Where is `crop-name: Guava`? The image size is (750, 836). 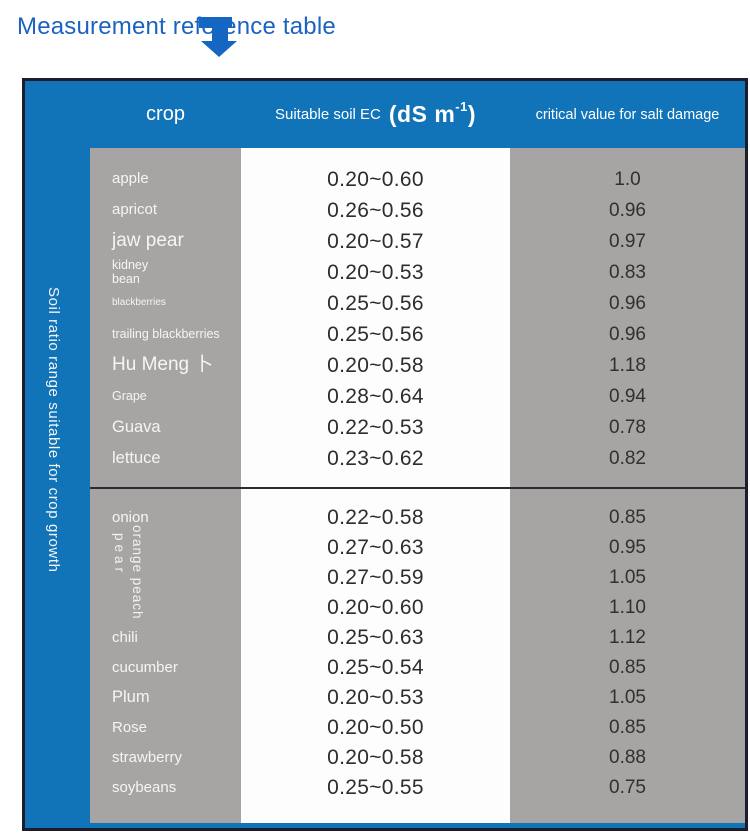 crop-name: Guava is located at coordinates (136, 426).